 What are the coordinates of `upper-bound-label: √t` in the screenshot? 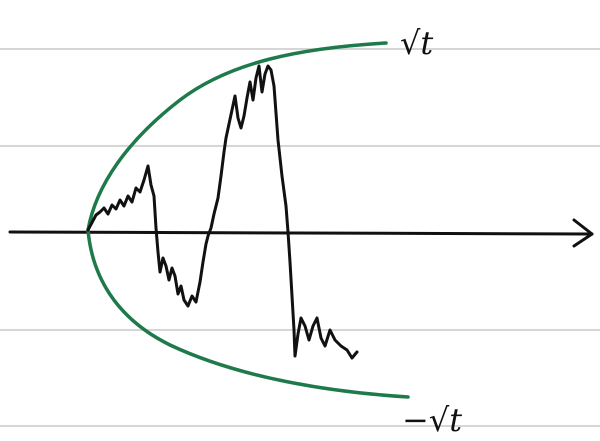 It's located at (416, 43).